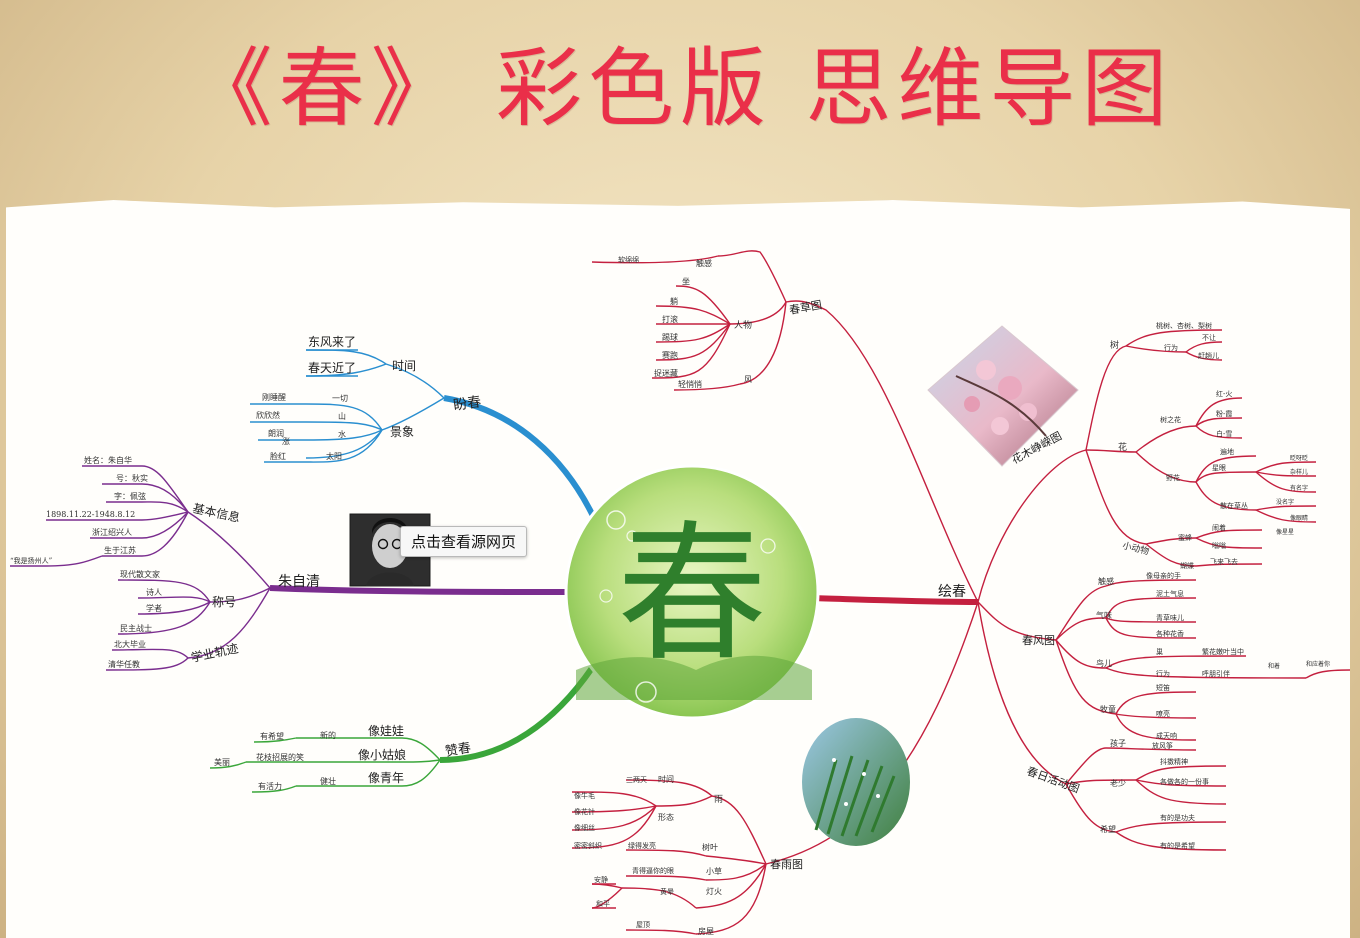 The width and height of the screenshot is (1360, 938). I want to click on flower-animal-item: 闹着, so click(1219, 527).